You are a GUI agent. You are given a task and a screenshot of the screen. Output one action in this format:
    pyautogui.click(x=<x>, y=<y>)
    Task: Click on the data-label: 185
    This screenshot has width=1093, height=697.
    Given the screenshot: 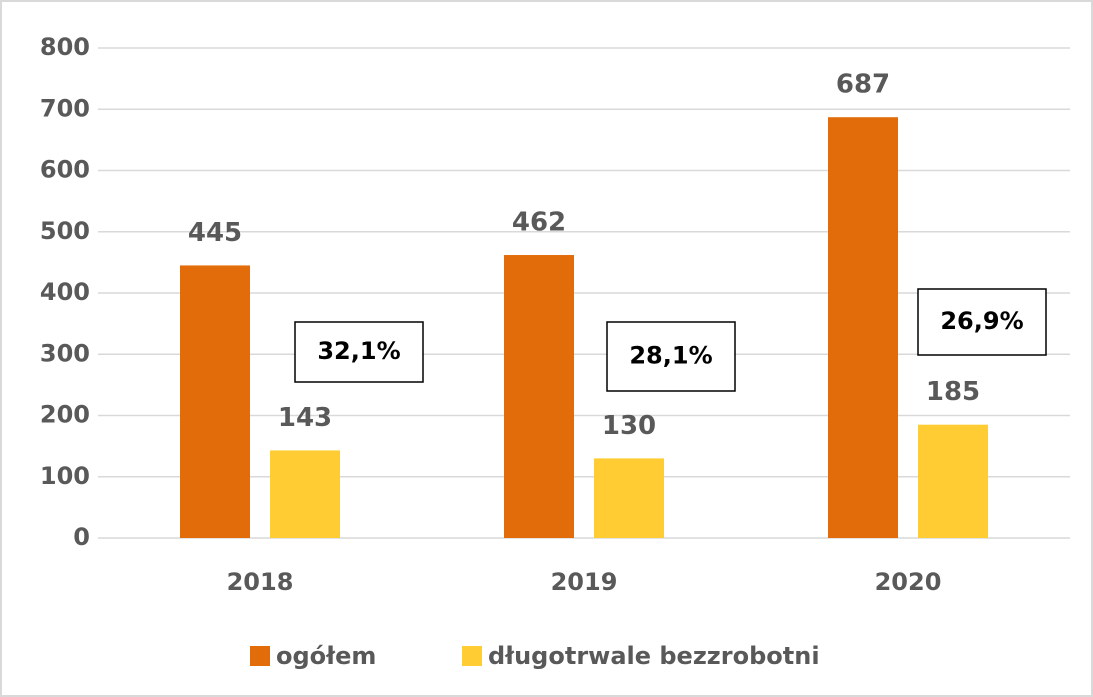 What is the action you would take?
    pyautogui.click(x=953, y=392)
    